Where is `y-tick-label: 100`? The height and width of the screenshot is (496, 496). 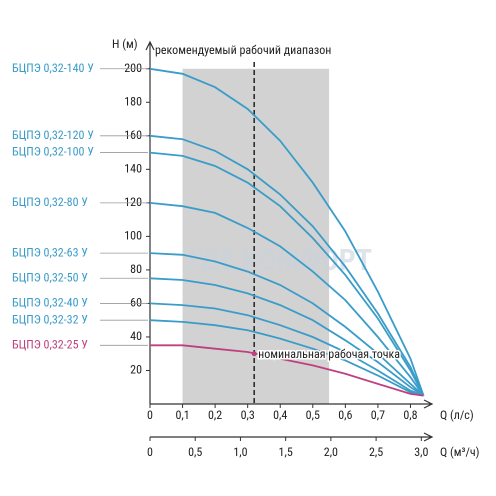
y-tick-label: 100 is located at coordinates (133, 236).